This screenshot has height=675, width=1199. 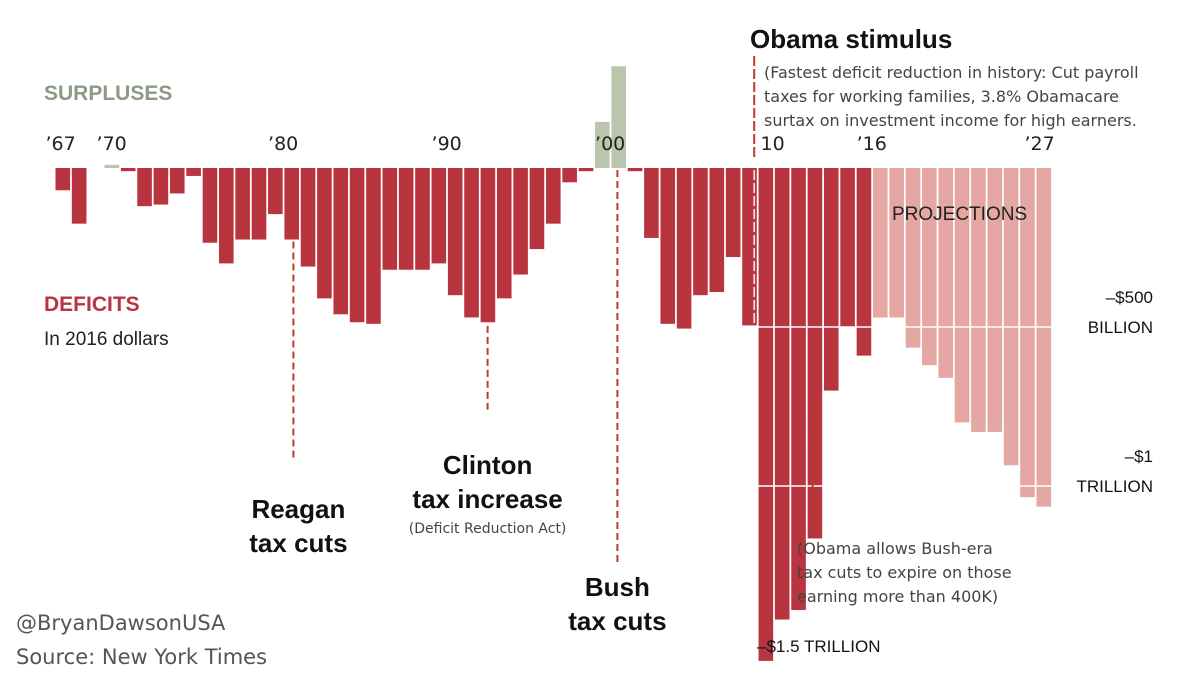 I want to click on deficit-bar-2007, so click(x=717, y=230).